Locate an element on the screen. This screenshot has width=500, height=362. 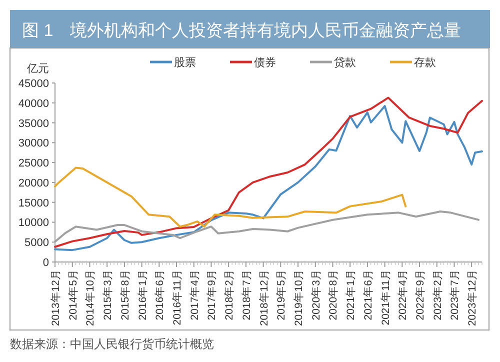
x-tick-label: 2017年4月 is located at coordinates (194, 294).